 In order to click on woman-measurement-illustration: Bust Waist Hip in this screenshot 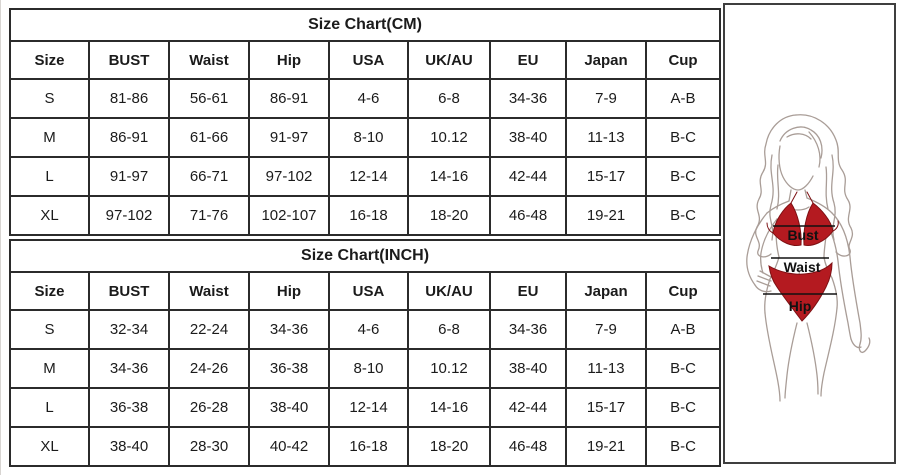, I will do `click(808, 258)`.